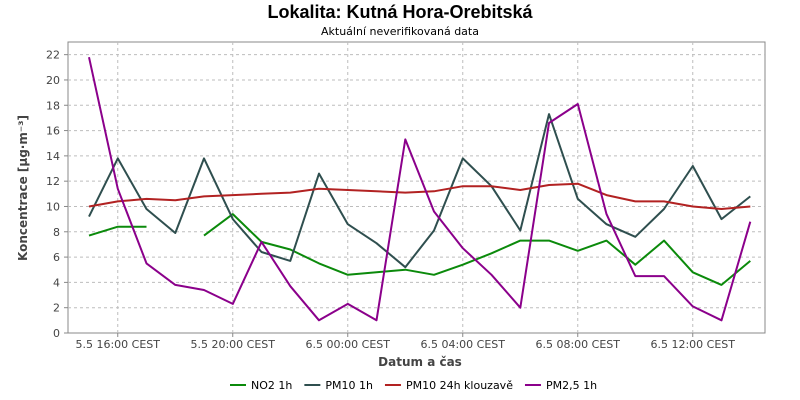 The height and width of the screenshot is (400, 800). What do you see at coordinates (56, 308) in the screenshot?
I see `y-tick-label: 2` at bounding box center [56, 308].